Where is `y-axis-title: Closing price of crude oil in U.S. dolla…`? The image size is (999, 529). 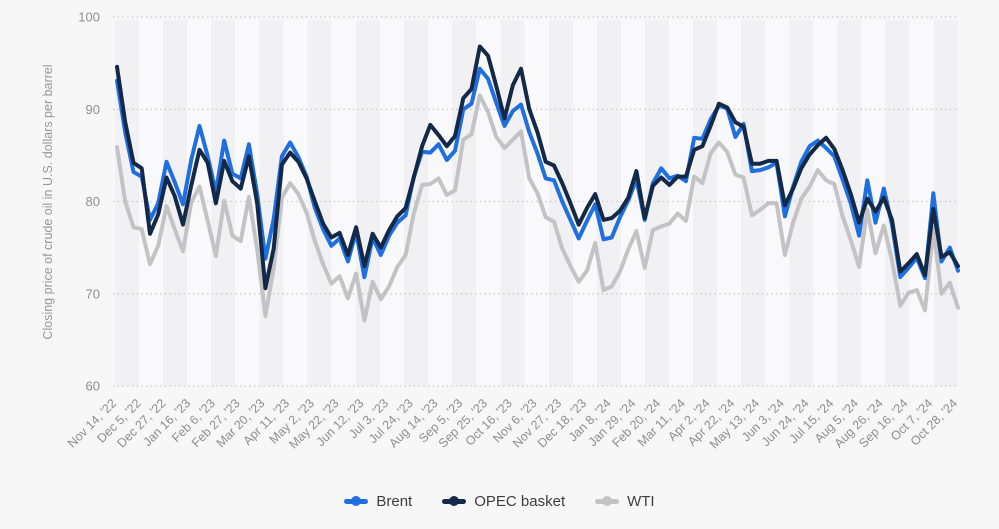 y-axis-title: Closing price of crude oil in U.S. dolla… is located at coordinates (48, 201).